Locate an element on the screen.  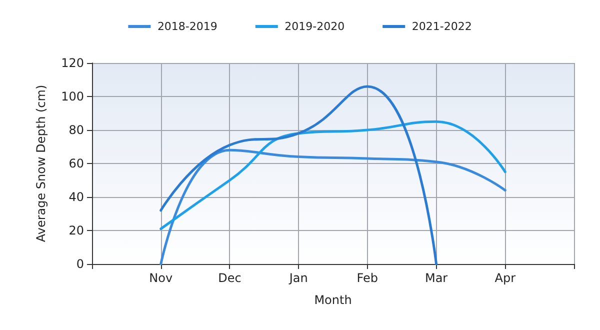
y-tick-label: 20 is located at coordinates (76, 231).